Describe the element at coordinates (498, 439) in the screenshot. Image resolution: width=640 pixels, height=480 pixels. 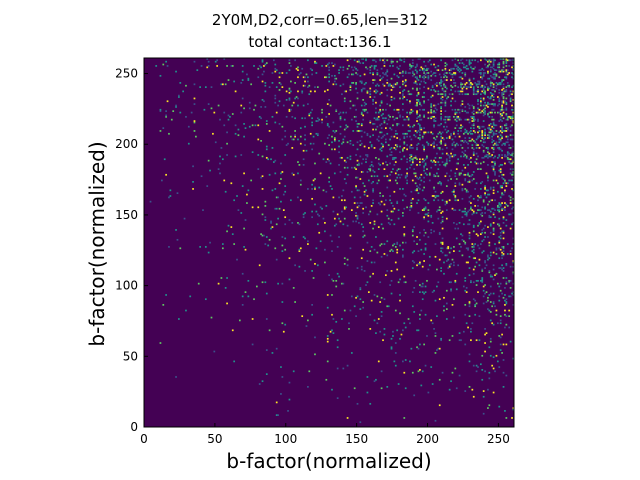
I see `x-tick-label: 250` at that location.